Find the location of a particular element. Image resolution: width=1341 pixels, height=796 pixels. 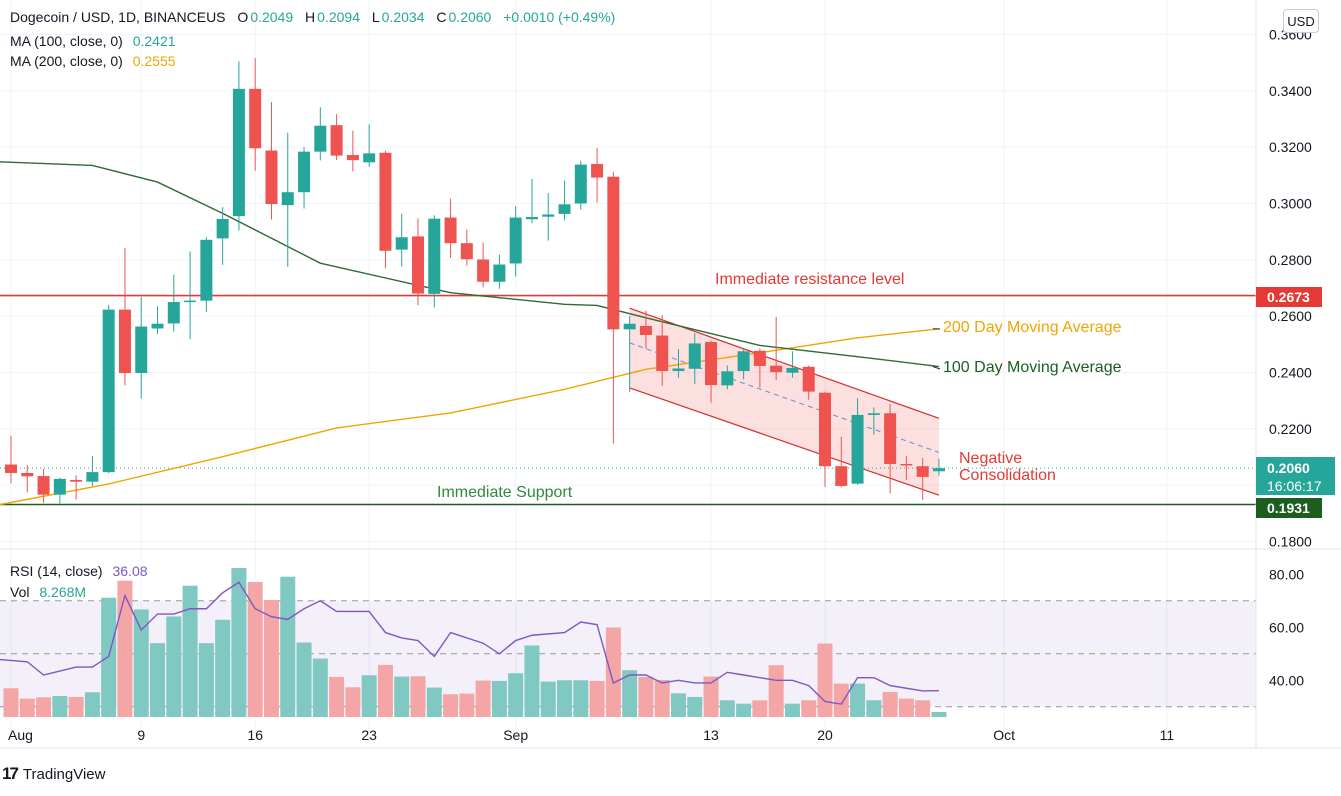

price-tick-label: 0.2800 is located at coordinates (1290, 260).